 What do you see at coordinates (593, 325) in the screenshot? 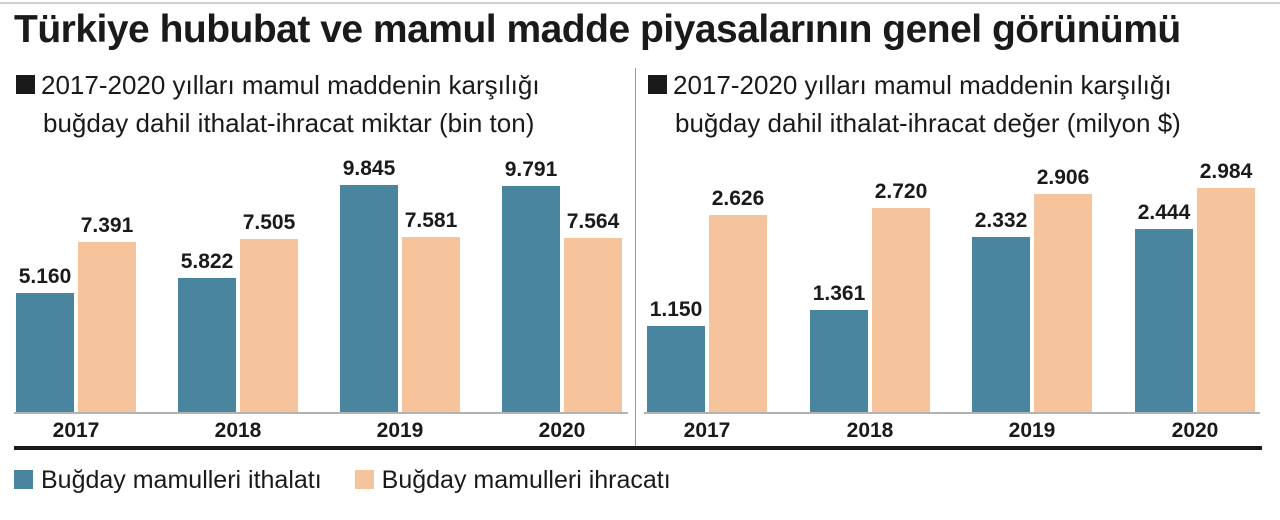
I see `bar-export-2020-quantity` at bounding box center [593, 325].